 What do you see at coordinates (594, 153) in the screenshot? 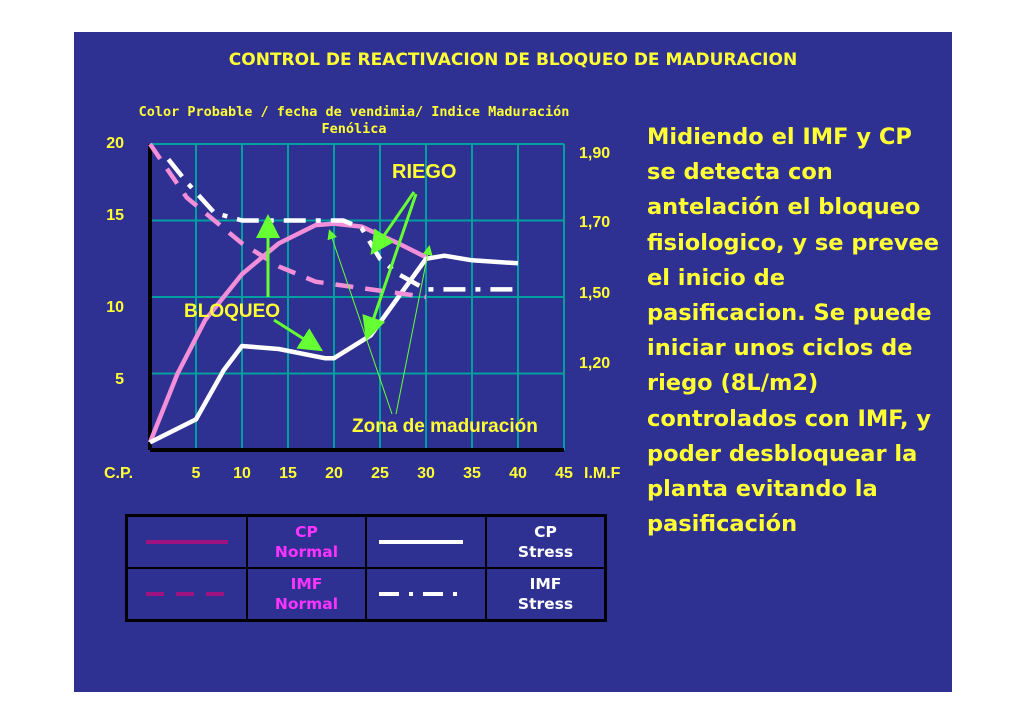
I see `y-right-tick-label: 1,90` at bounding box center [594, 153].